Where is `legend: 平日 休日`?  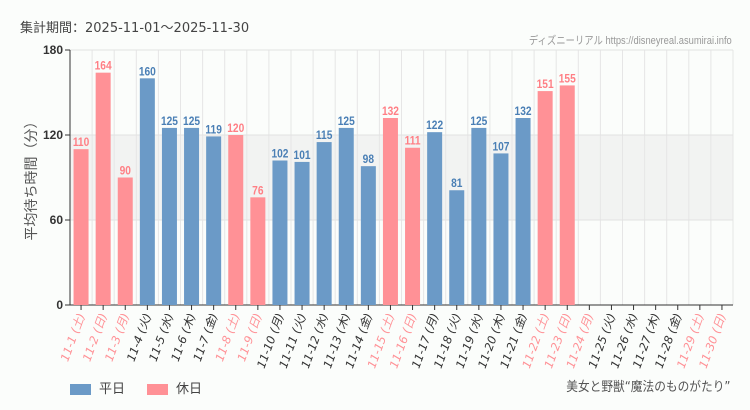
legend: 平日 休日 is located at coordinates (136, 387).